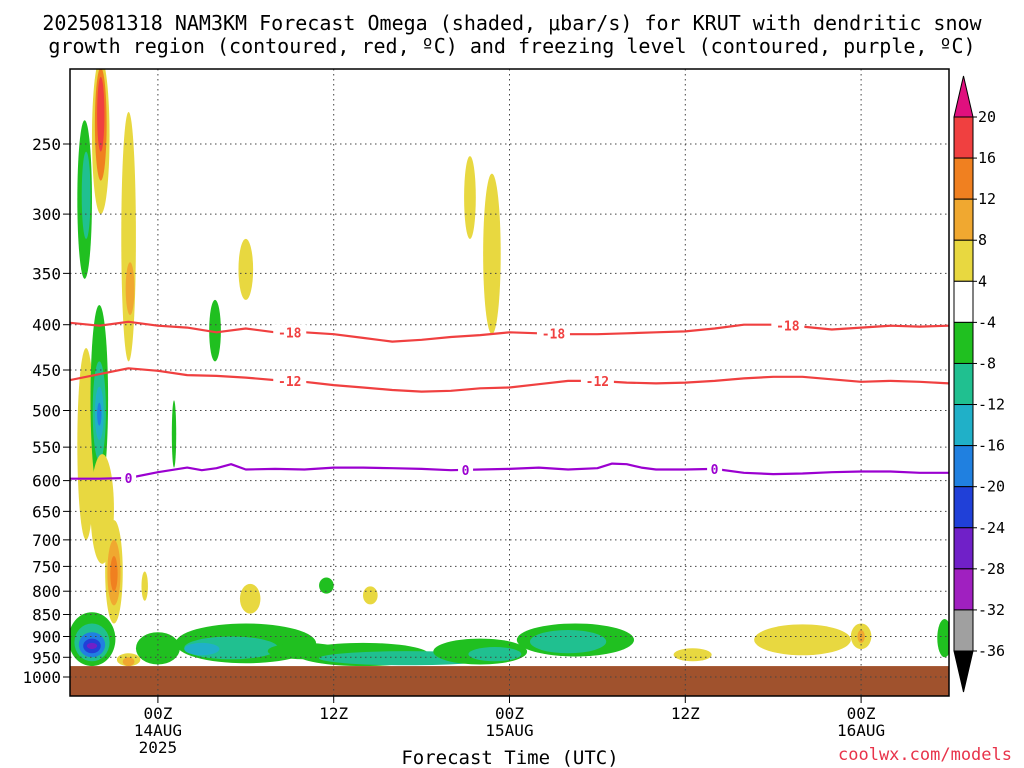  I want to click on contour-label-0-2: -18, so click(788, 327).